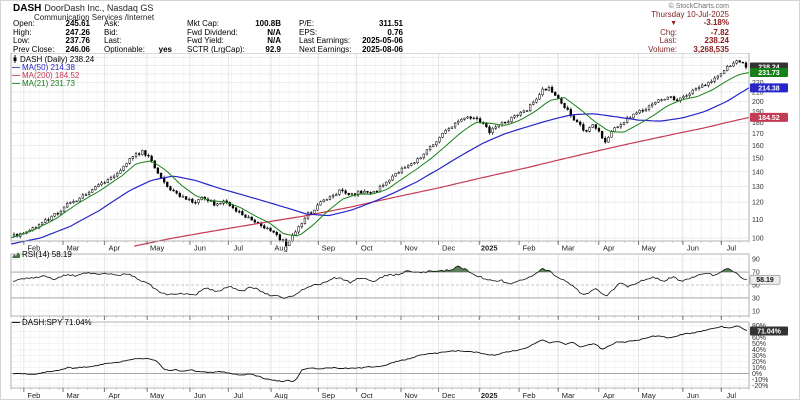  What do you see at coordinates (21, 40) in the screenshot?
I see `low-label: Low:` at bounding box center [21, 40].